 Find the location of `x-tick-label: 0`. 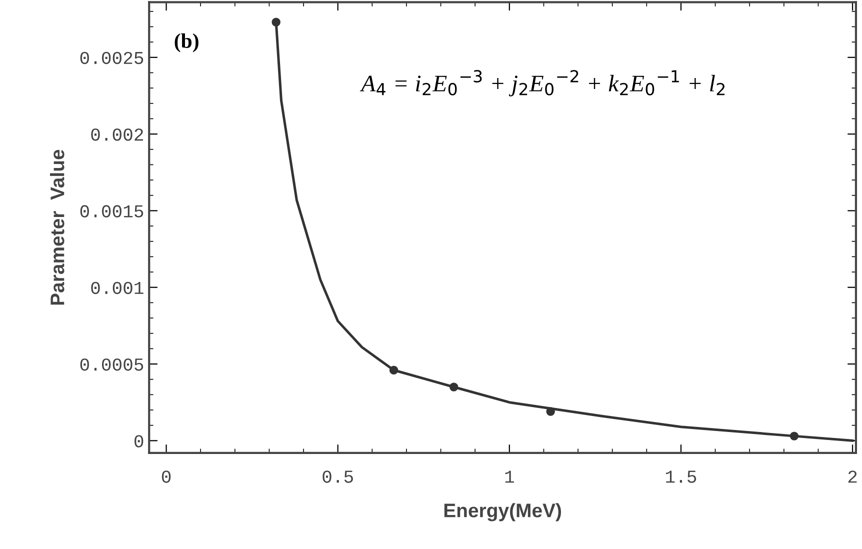

x-tick-label: 0 is located at coordinates (166, 476).